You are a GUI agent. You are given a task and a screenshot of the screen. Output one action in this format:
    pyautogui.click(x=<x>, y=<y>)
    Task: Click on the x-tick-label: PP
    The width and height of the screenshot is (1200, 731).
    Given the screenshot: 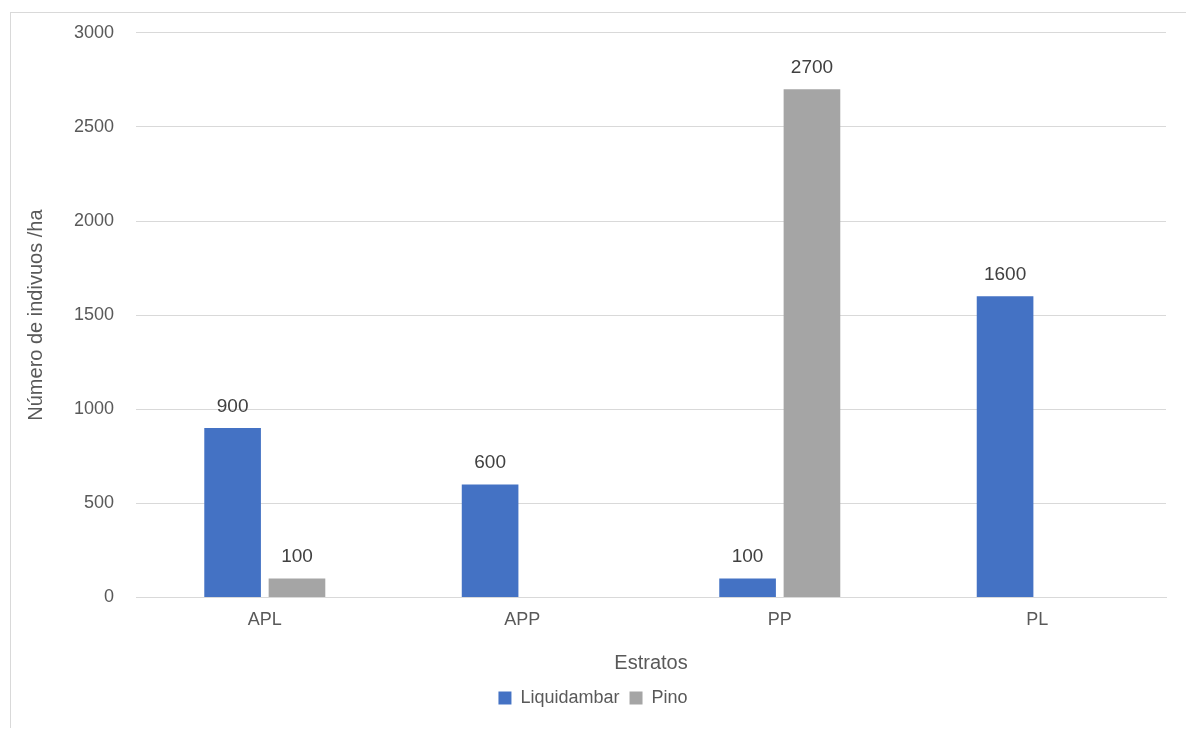 What is the action you would take?
    pyautogui.click(x=779, y=619)
    